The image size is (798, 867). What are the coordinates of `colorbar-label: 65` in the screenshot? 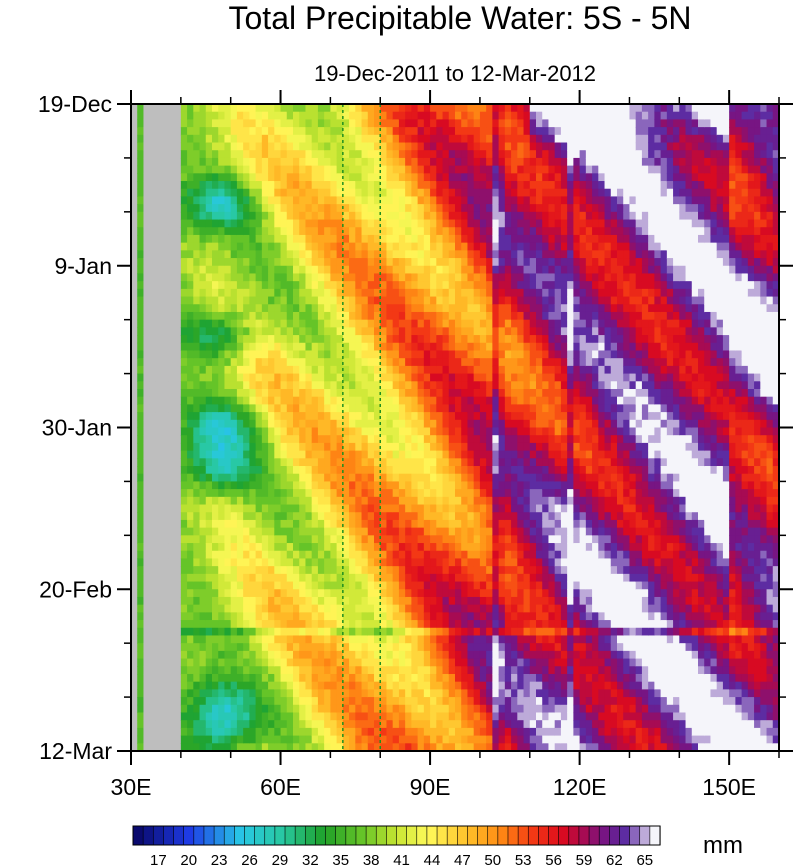 It's located at (644, 859).